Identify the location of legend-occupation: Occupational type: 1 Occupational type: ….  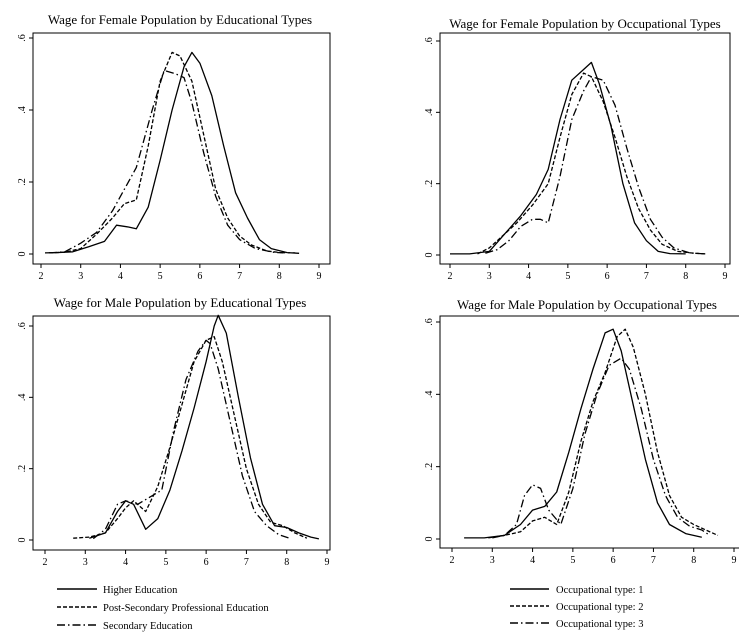
(576, 607).